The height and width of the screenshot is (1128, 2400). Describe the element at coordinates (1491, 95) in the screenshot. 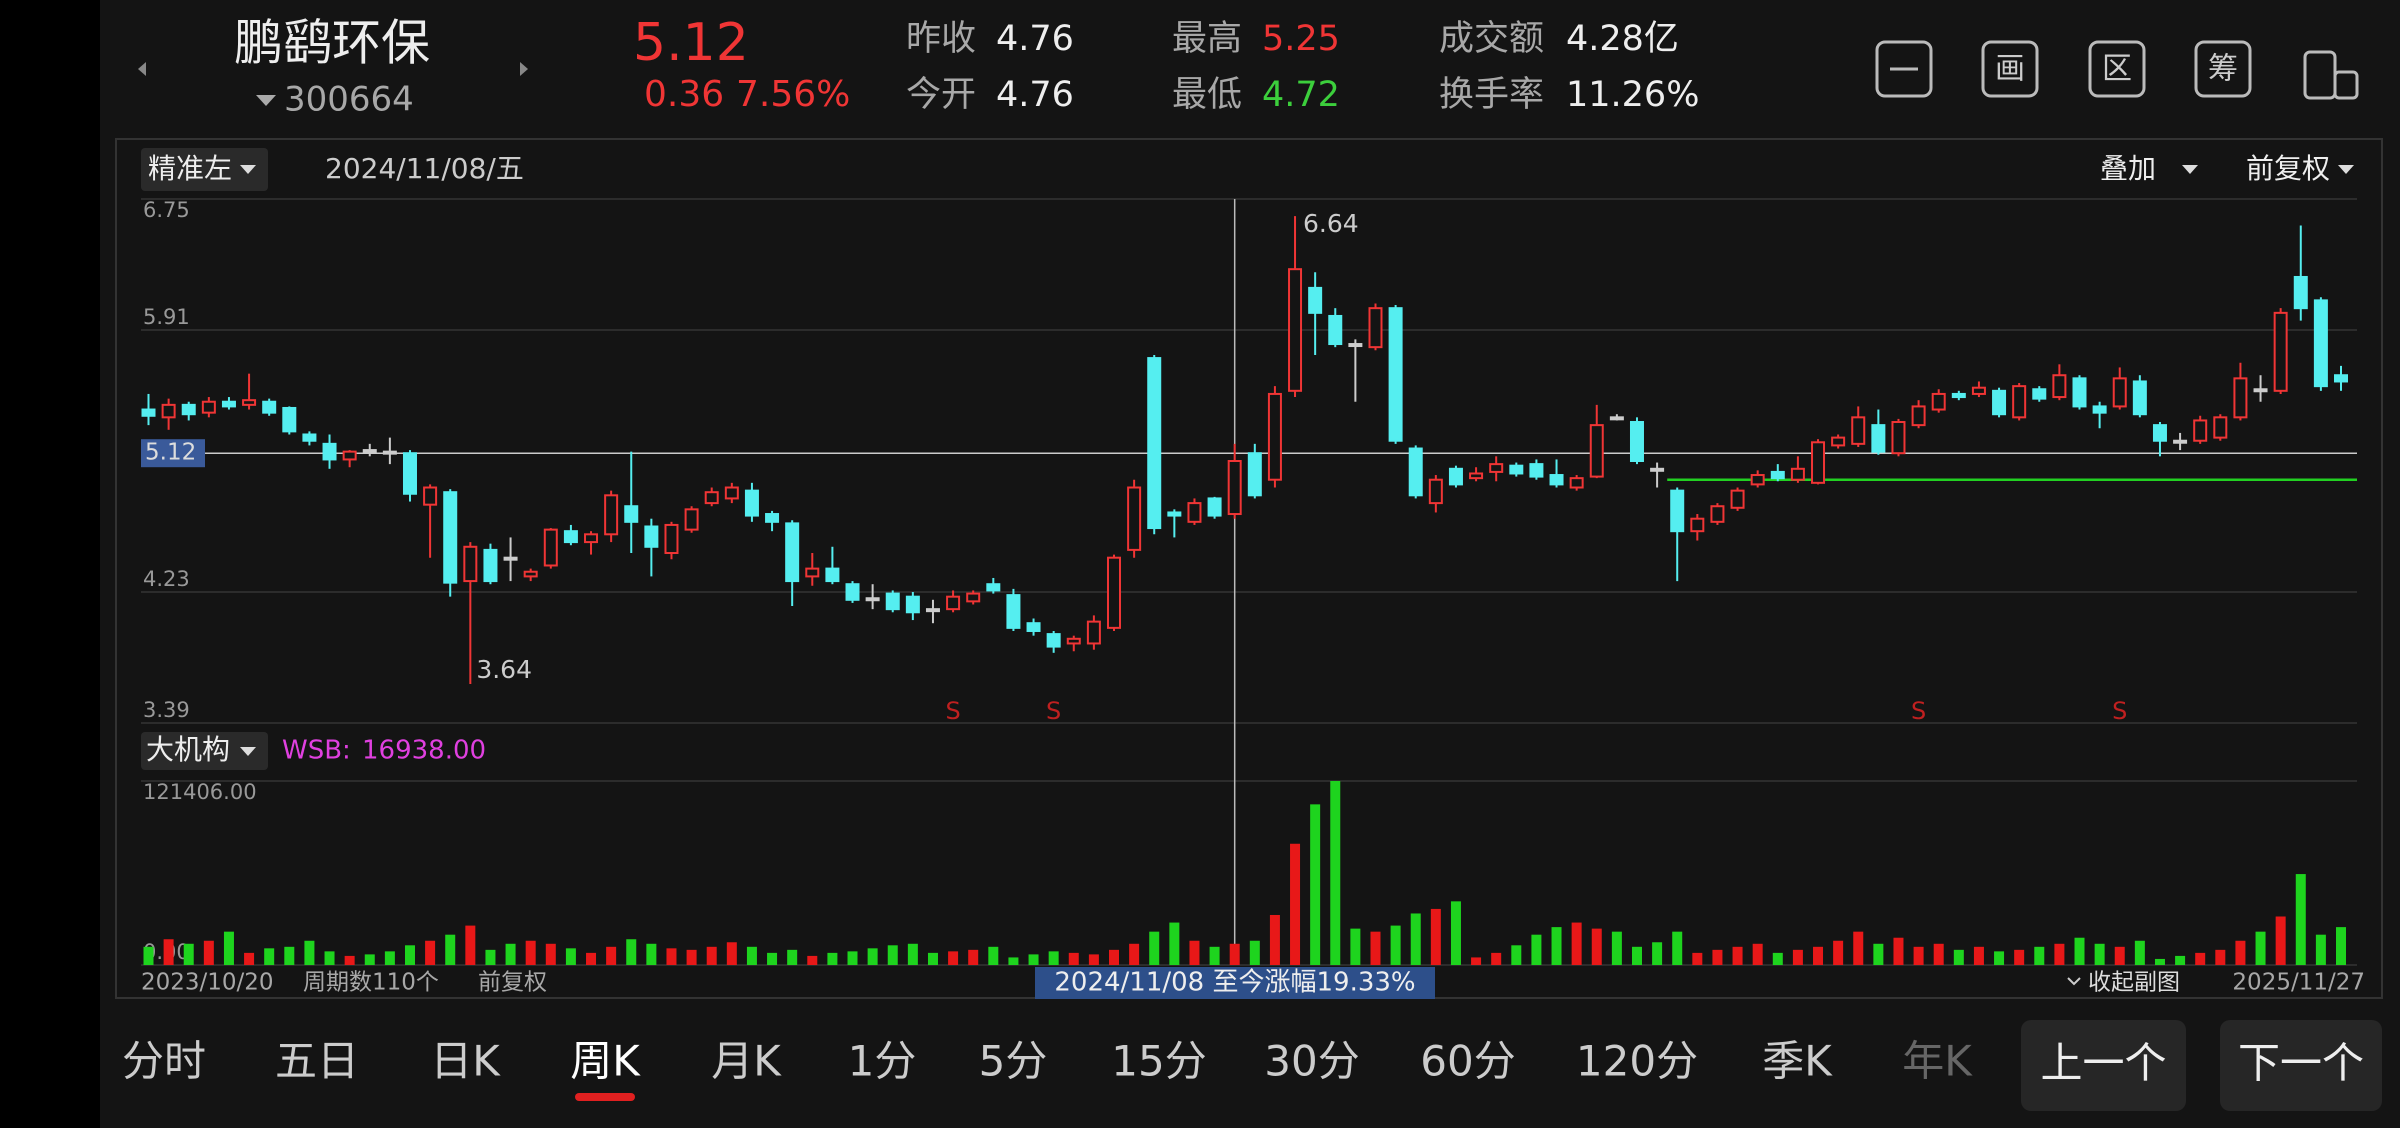

I see `stat-label: 换手率` at that location.